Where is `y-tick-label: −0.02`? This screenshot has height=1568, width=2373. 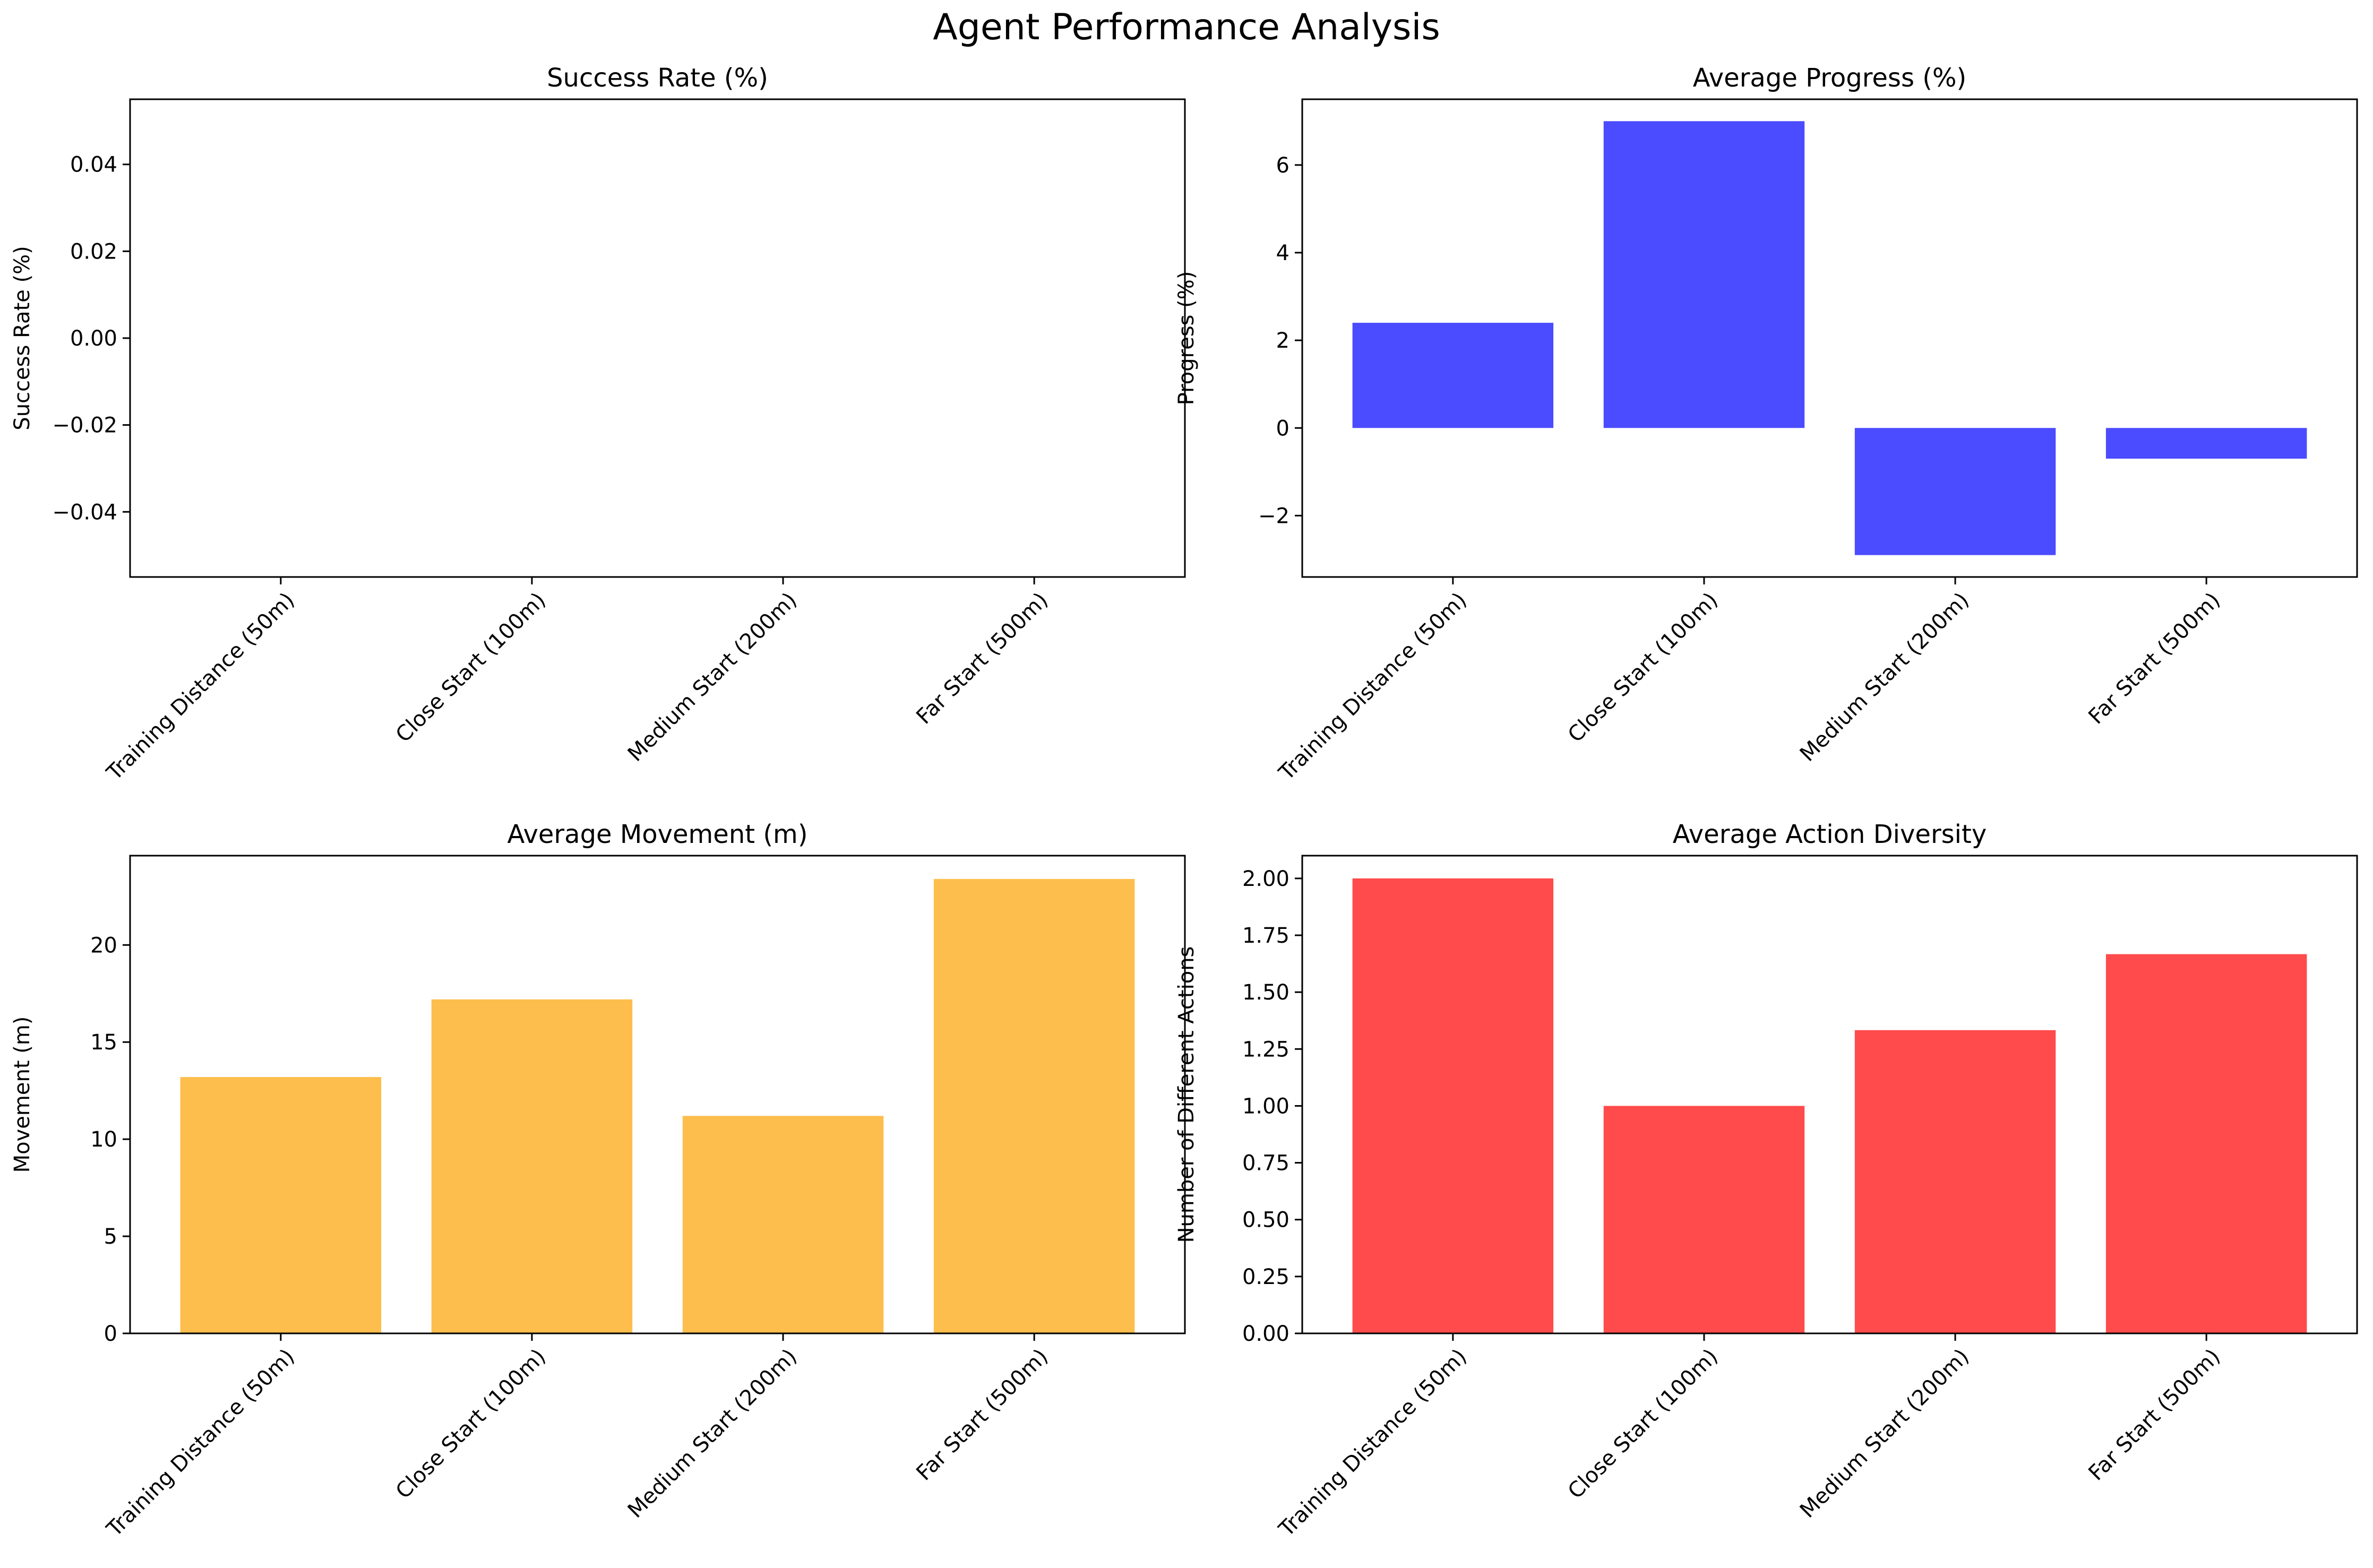 y-tick-label: −0.02 is located at coordinates (85, 425).